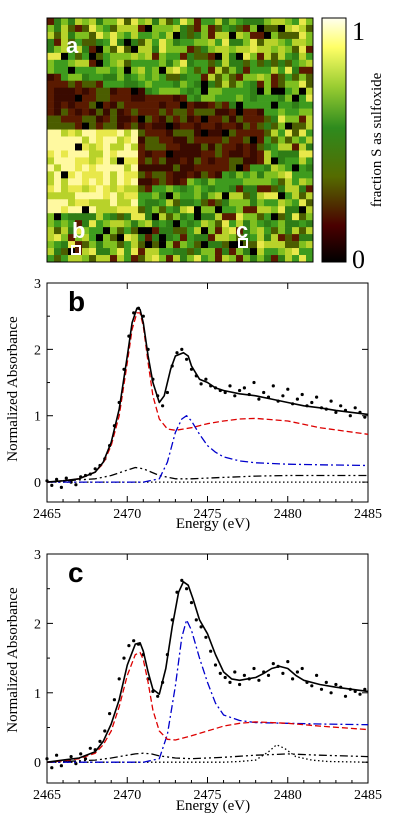 The height and width of the screenshot is (822, 400). Describe the element at coordinates (243, 243) in the screenshot. I see `point-c-marker` at that location.